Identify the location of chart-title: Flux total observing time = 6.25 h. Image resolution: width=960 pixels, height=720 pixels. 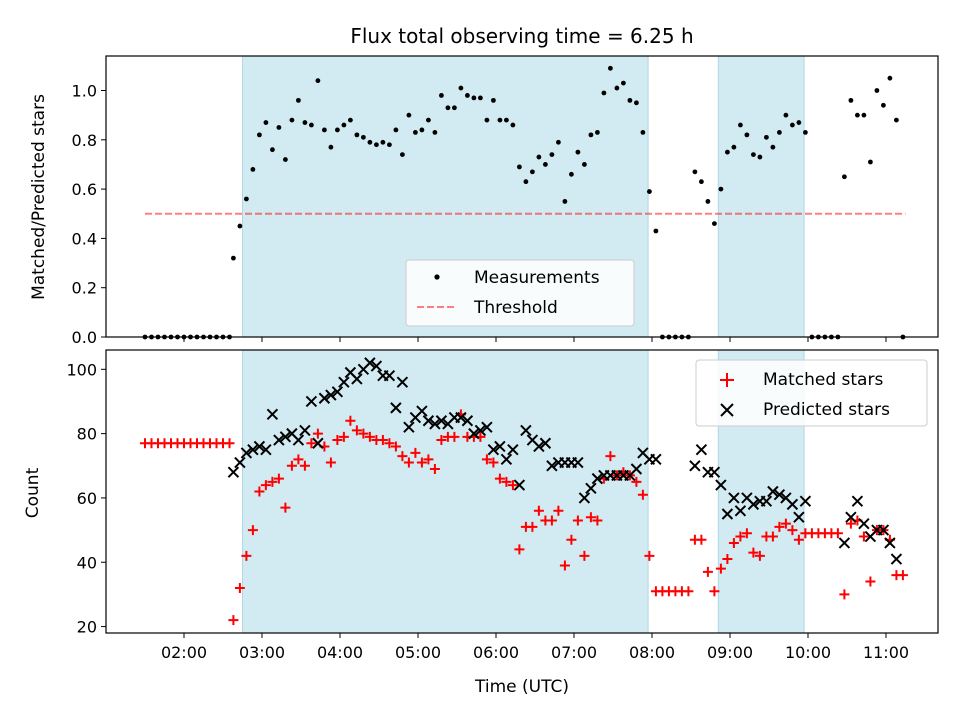
(521, 36).